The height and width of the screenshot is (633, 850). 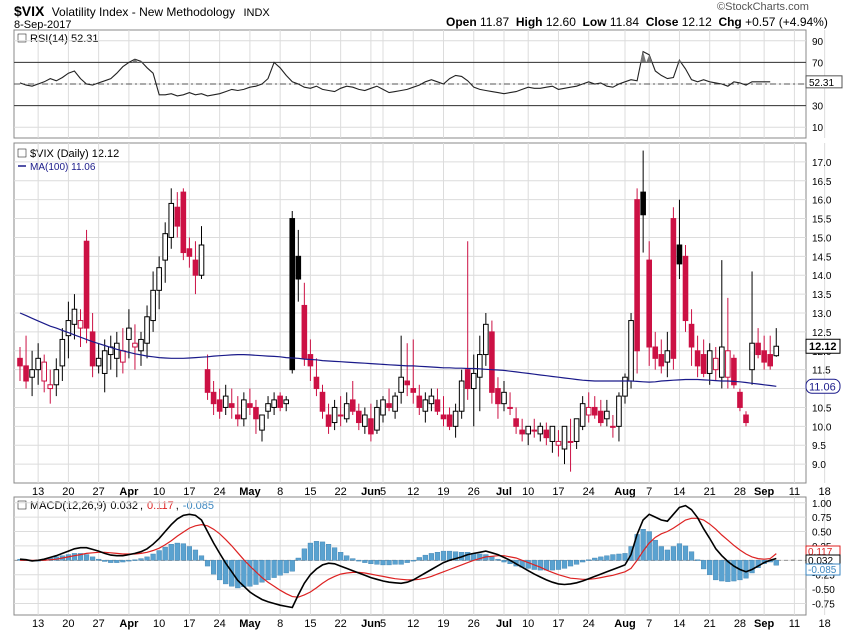 What do you see at coordinates (822, 295) in the screenshot?
I see `price-tick-label: 13.5` at bounding box center [822, 295].